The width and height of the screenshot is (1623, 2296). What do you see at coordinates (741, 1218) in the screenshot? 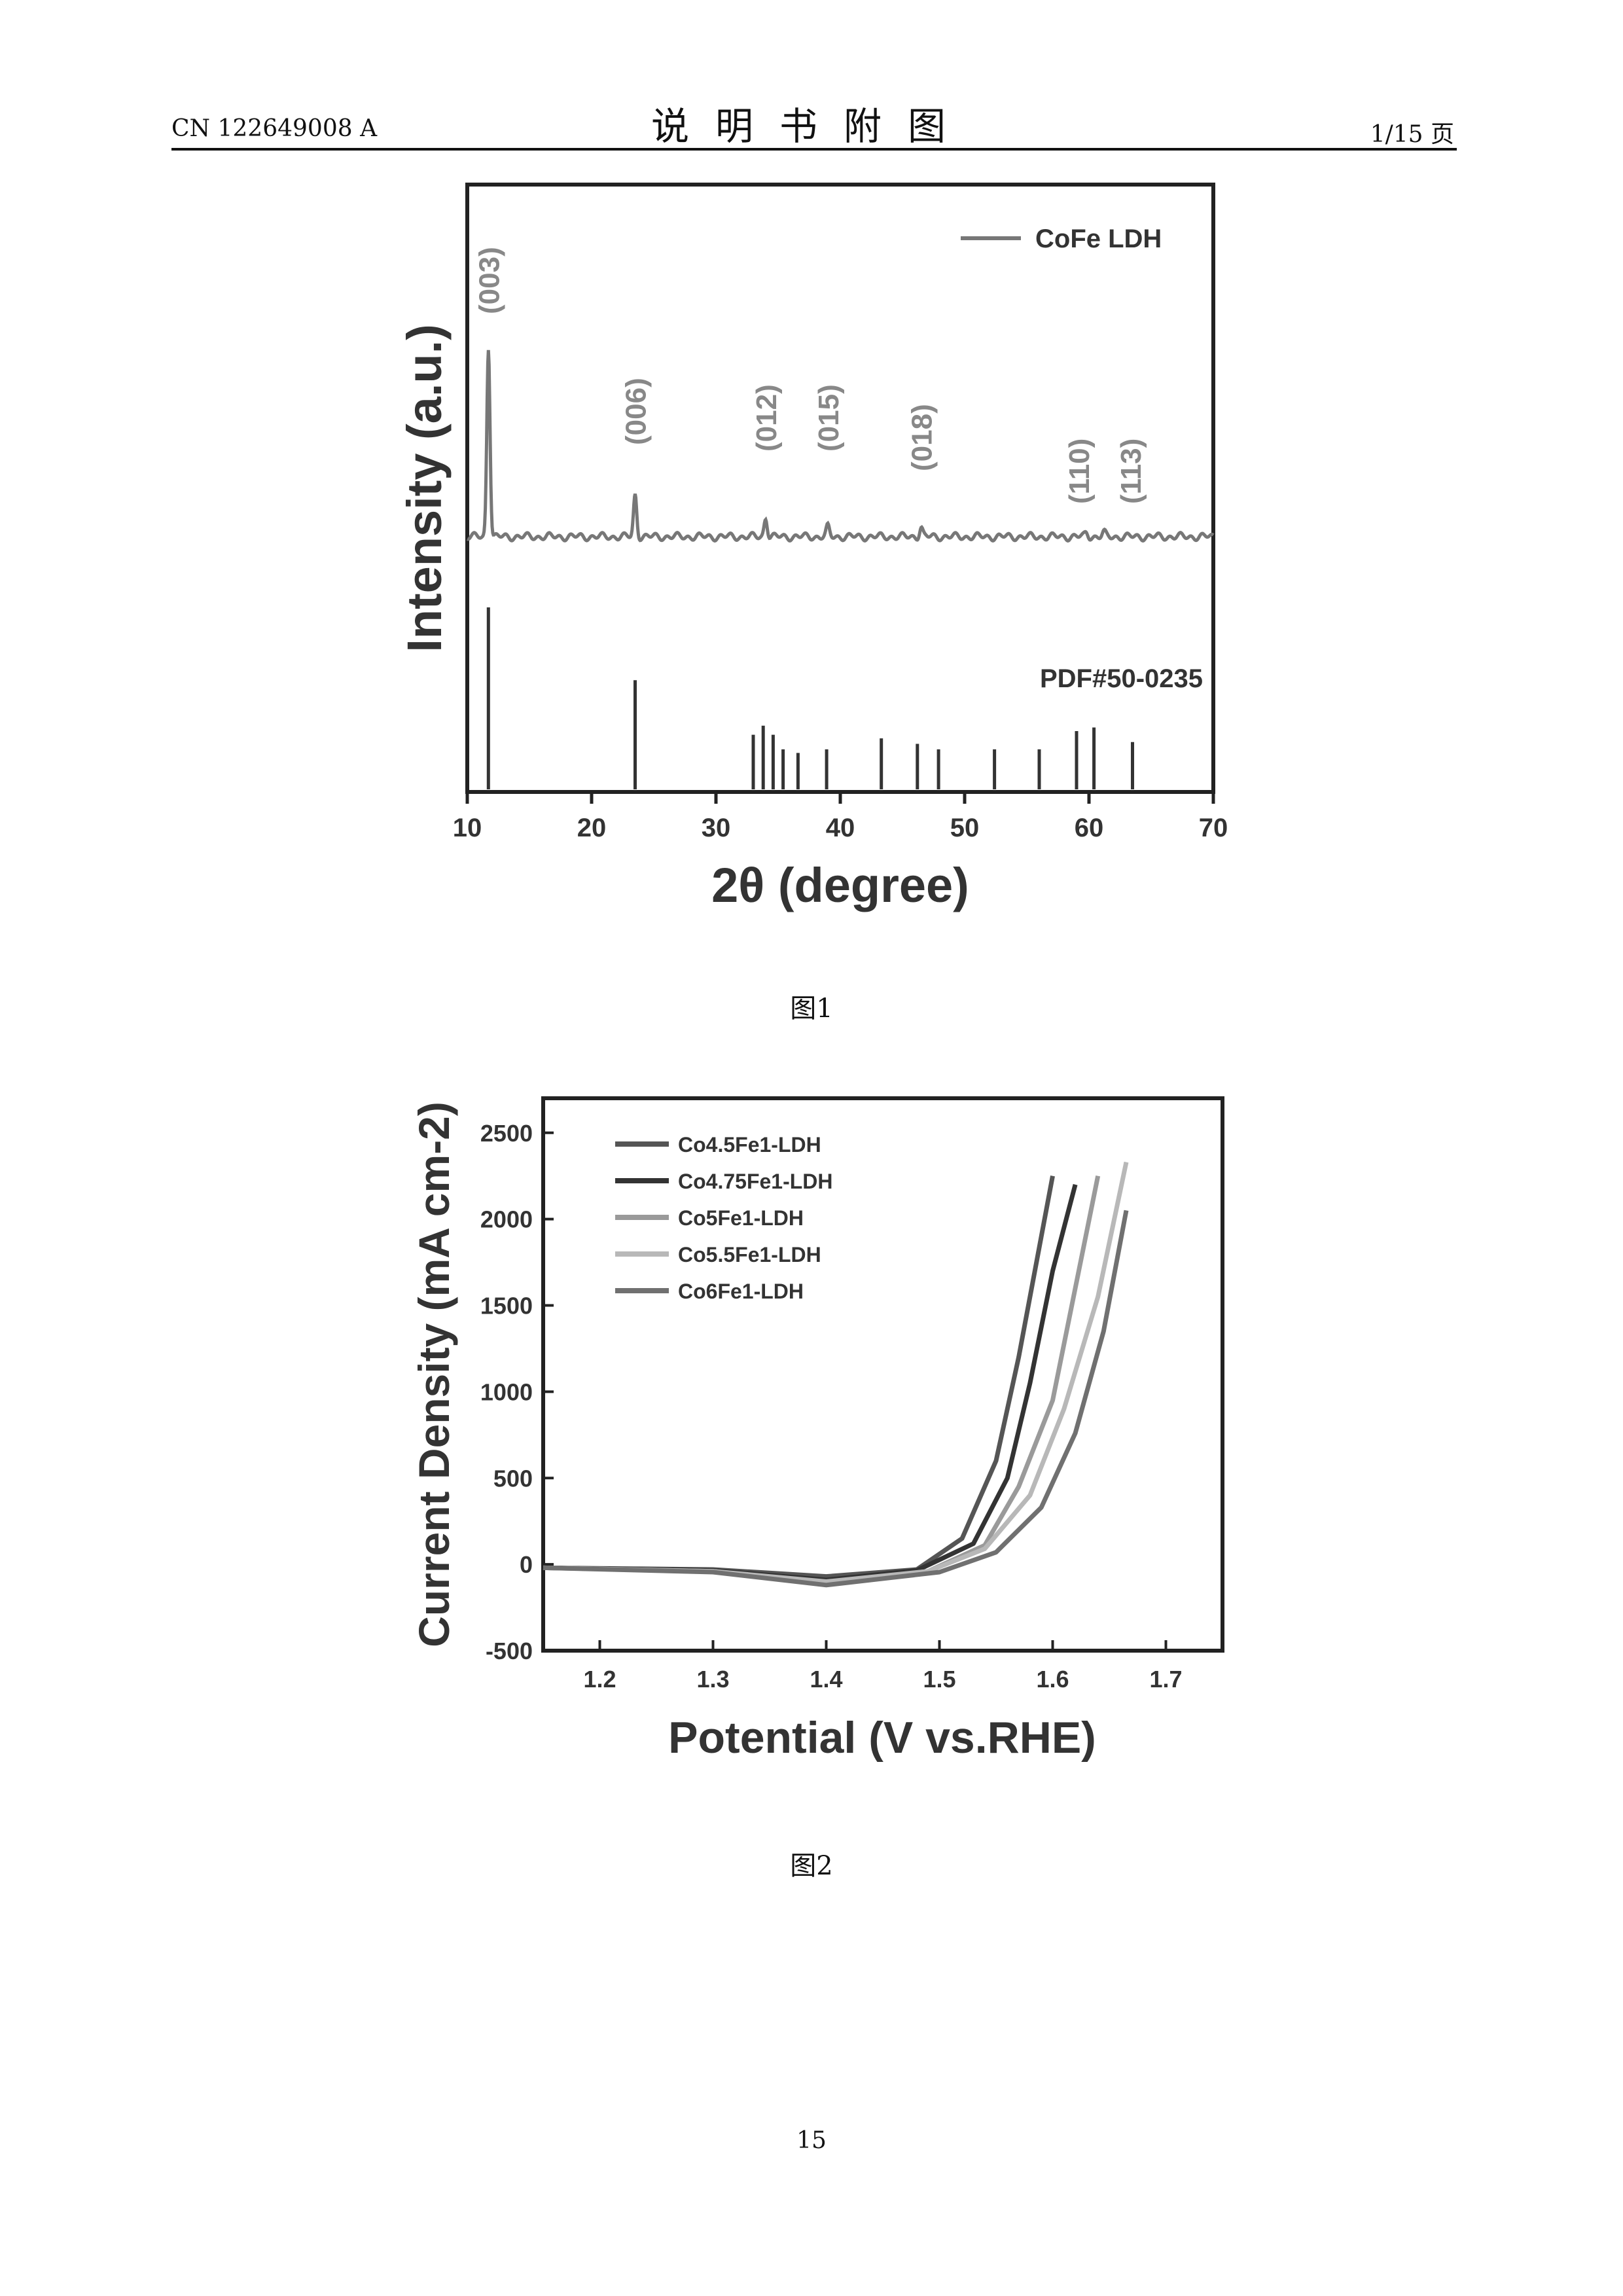
I see `fig2-legend-label: Co5Fe1-LDH` at bounding box center [741, 1218].